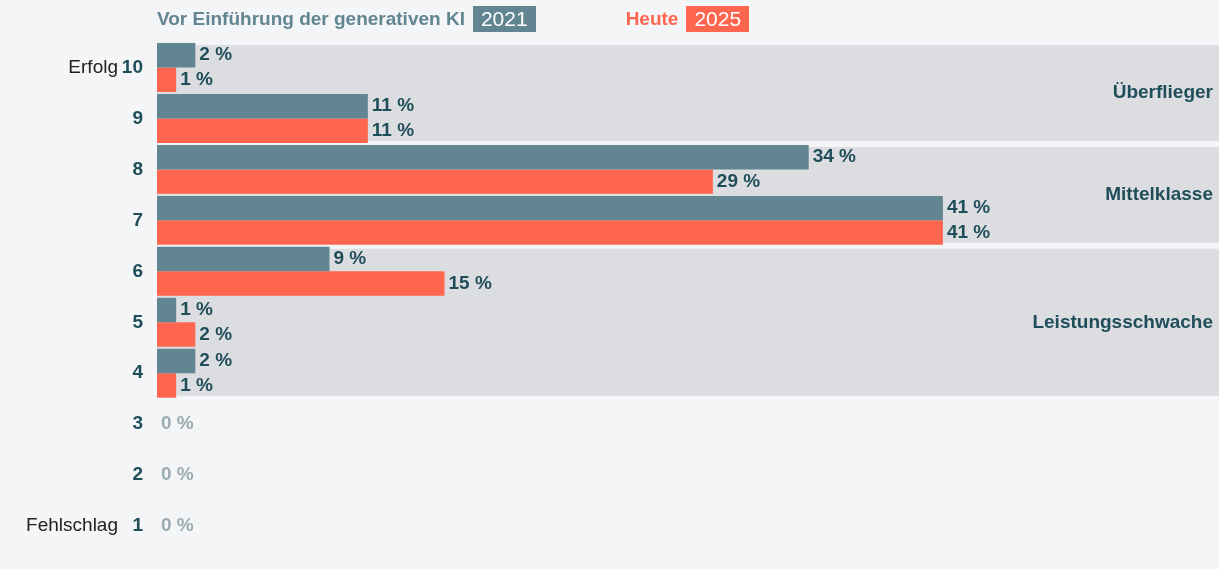  What do you see at coordinates (137, 270) in the screenshot?
I see `y-tick-label: 6` at bounding box center [137, 270].